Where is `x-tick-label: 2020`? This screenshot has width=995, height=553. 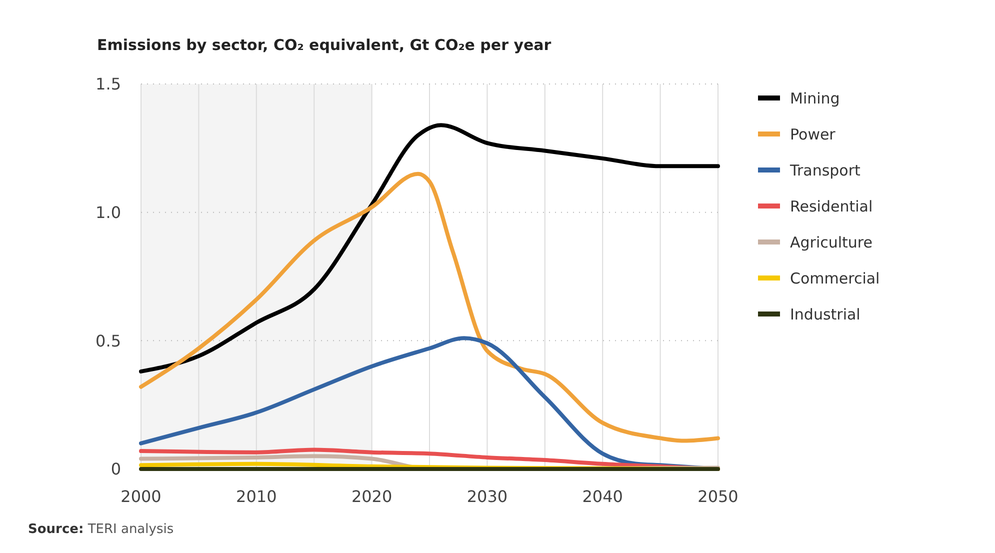
x-tick-label: 2020 is located at coordinates (371, 496).